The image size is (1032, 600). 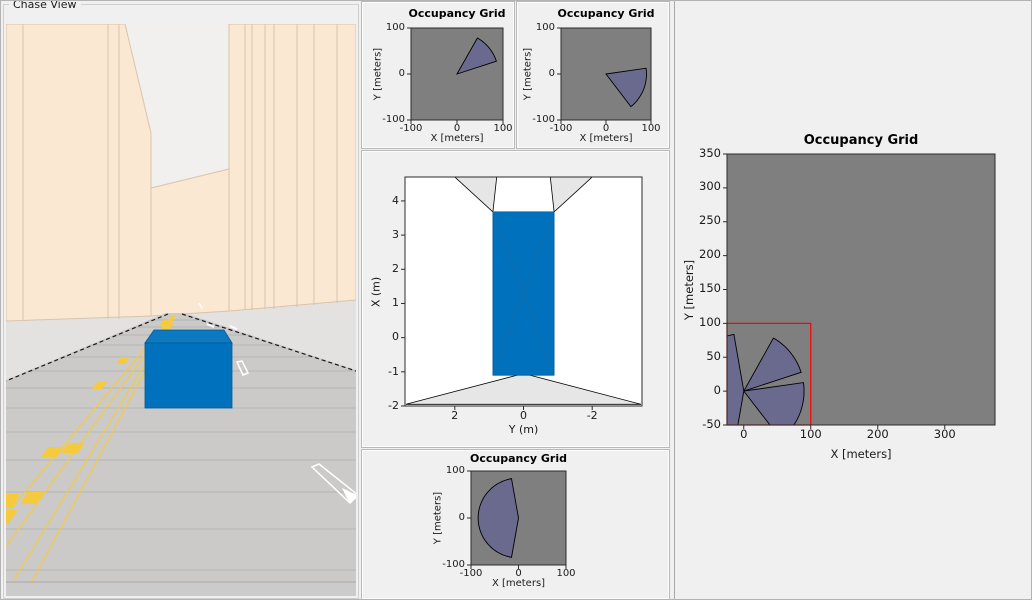 What do you see at coordinates (455, 415) in the screenshot?
I see `x-tick-label: 2` at bounding box center [455, 415].